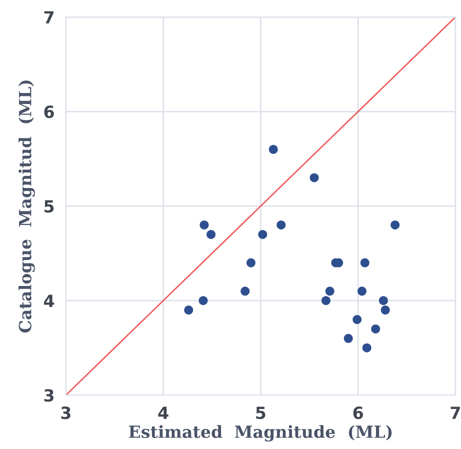 This screenshot has width=461, height=449. I want to click on x-tick-label: 5, so click(261, 413).